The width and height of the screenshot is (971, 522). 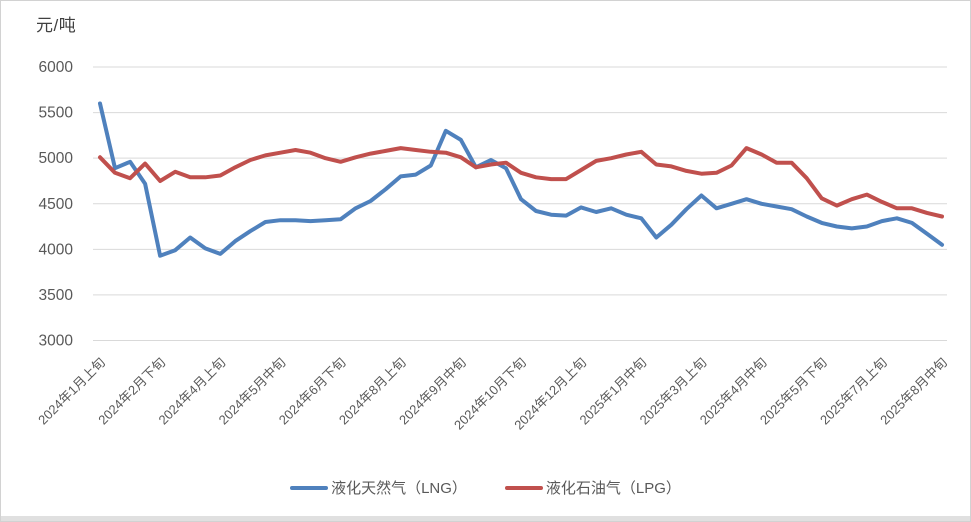 What do you see at coordinates (56, 158) in the screenshot?
I see `y-tick-label: 5000` at bounding box center [56, 158].